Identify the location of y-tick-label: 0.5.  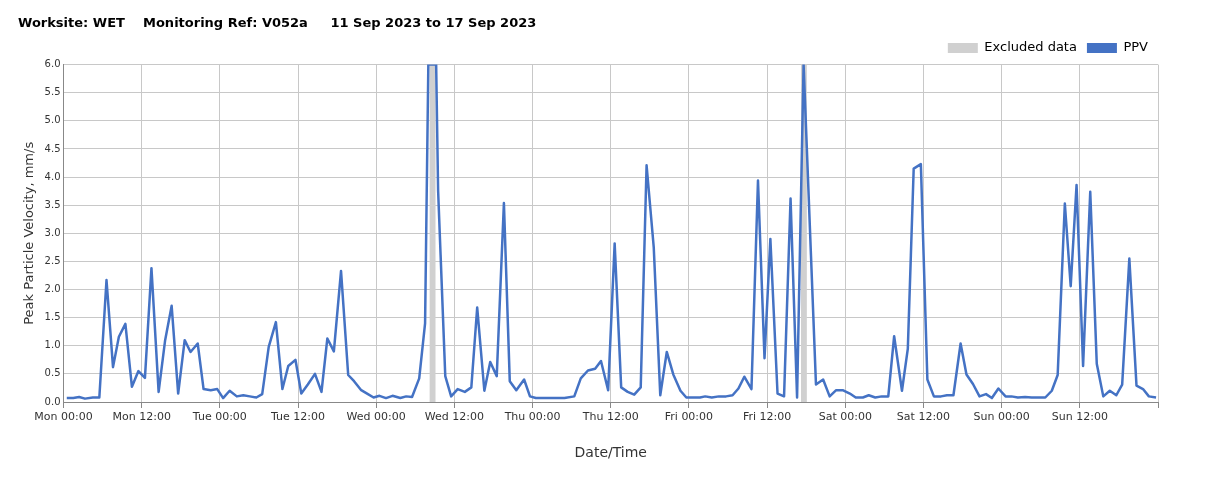
(52, 373).